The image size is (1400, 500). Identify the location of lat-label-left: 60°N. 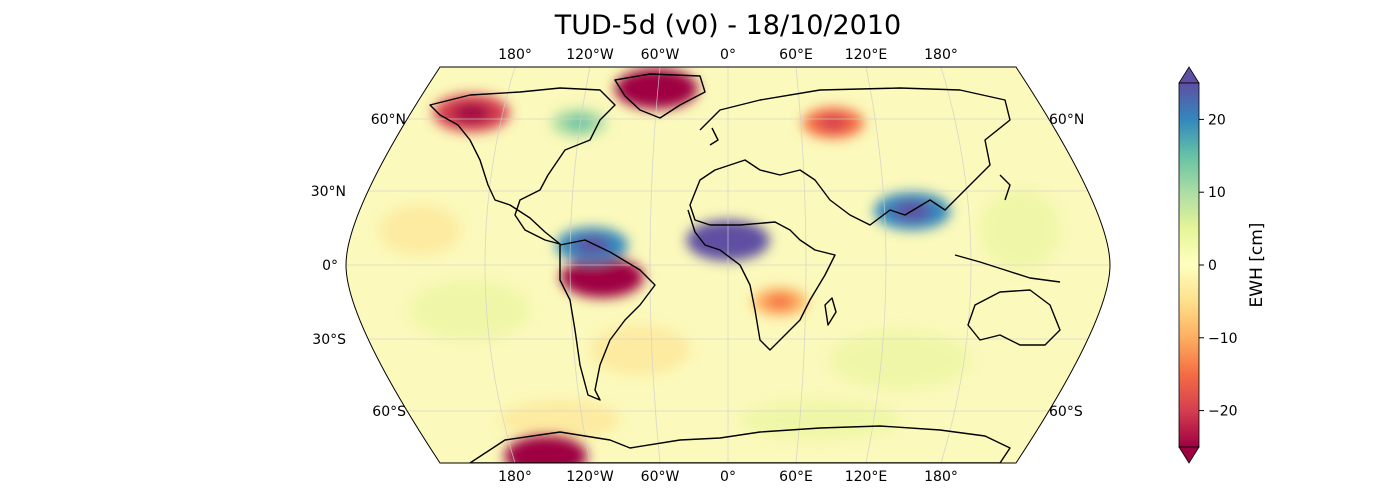
(388, 120).